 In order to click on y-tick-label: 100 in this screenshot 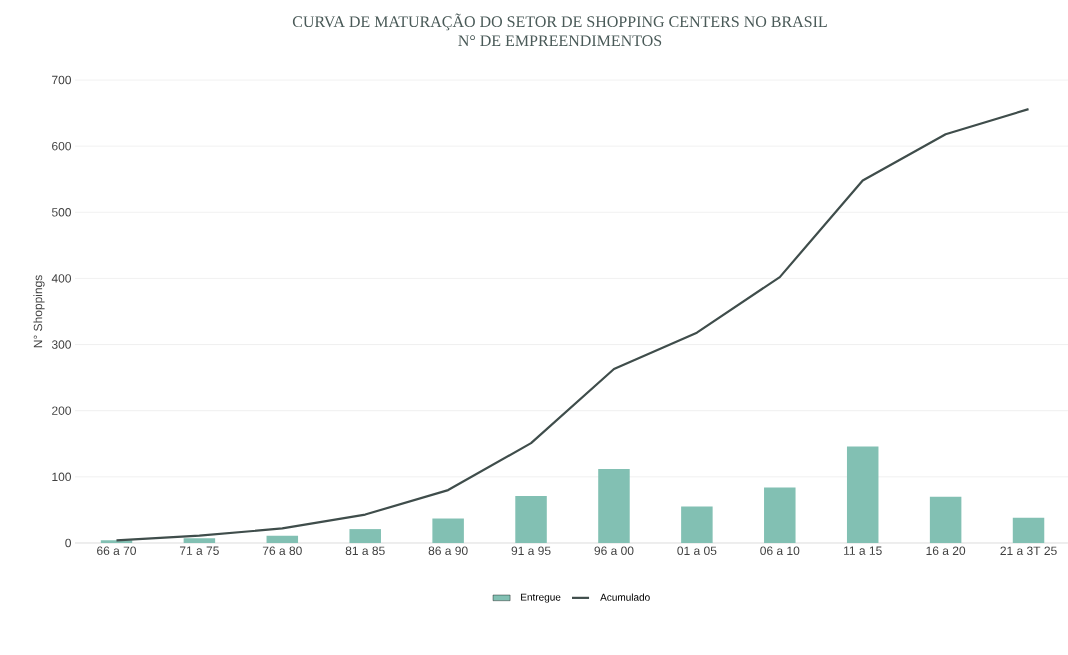, I will do `click(62, 477)`.